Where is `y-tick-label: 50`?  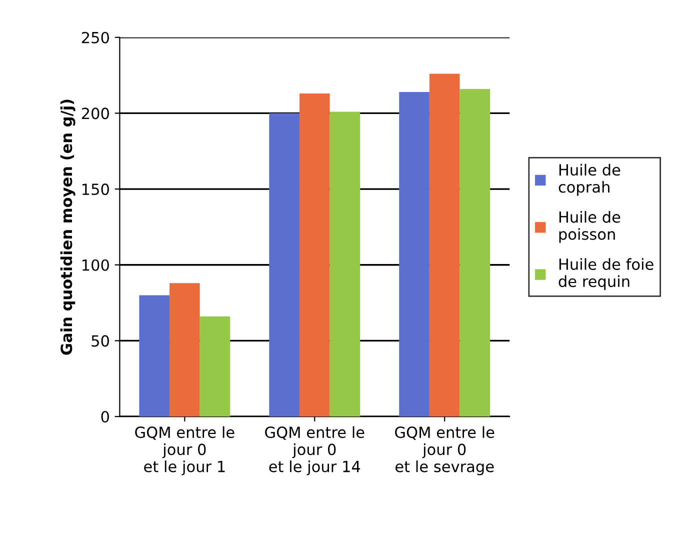
y-tick-label: 50 is located at coordinates (100, 341).